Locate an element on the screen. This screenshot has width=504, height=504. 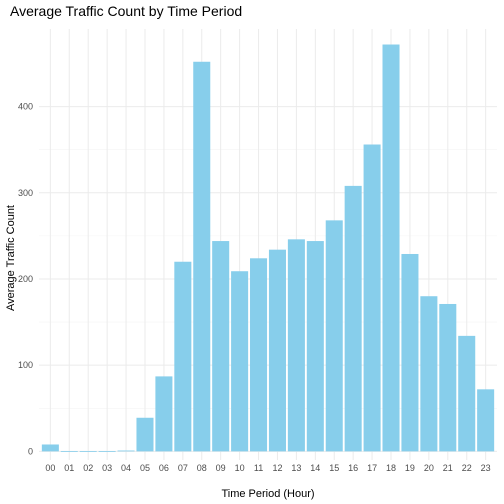
x-tick-label: 08 is located at coordinates (202, 468).